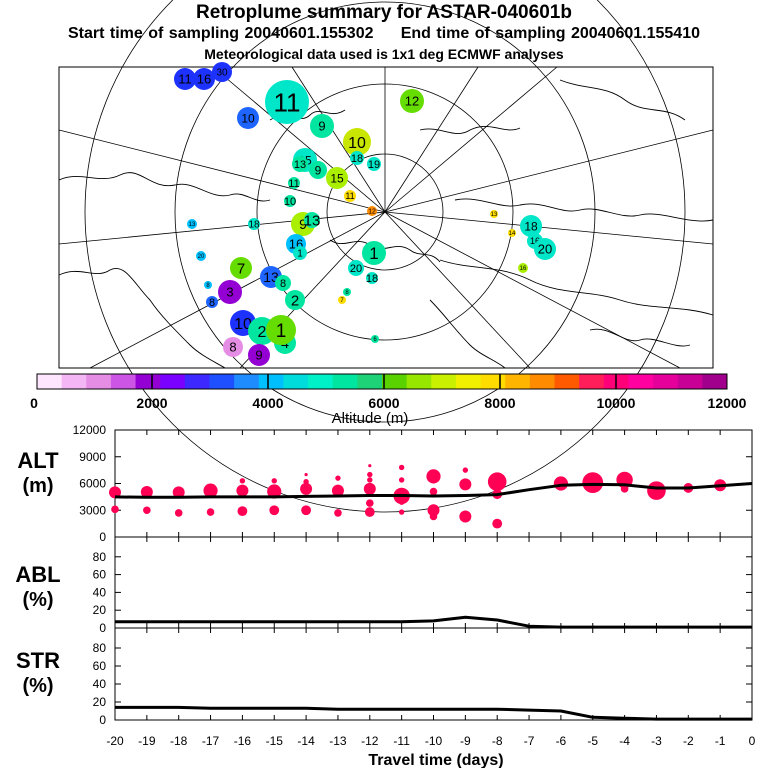 This screenshot has width=768, height=768. I want to click on y-tick-label: 60, so click(100, 666).